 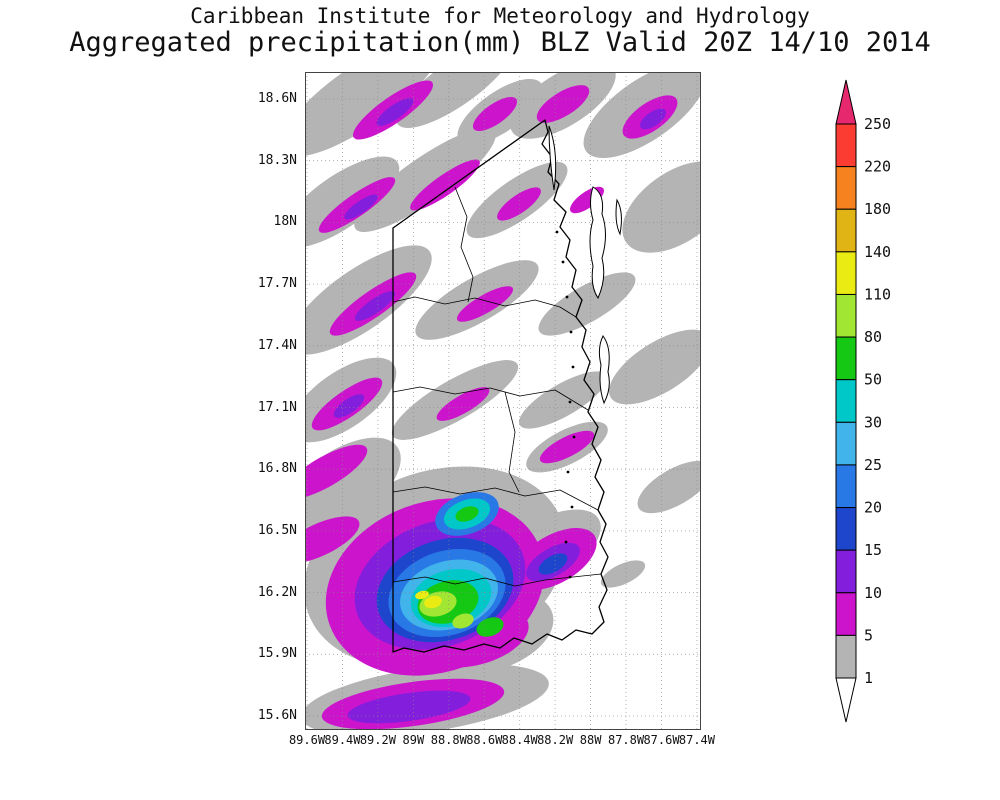 What do you see at coordinates (277, 530) in the screenshot?
I see `lat-tick-label: 16.5N` at bounding box center [277, 530].